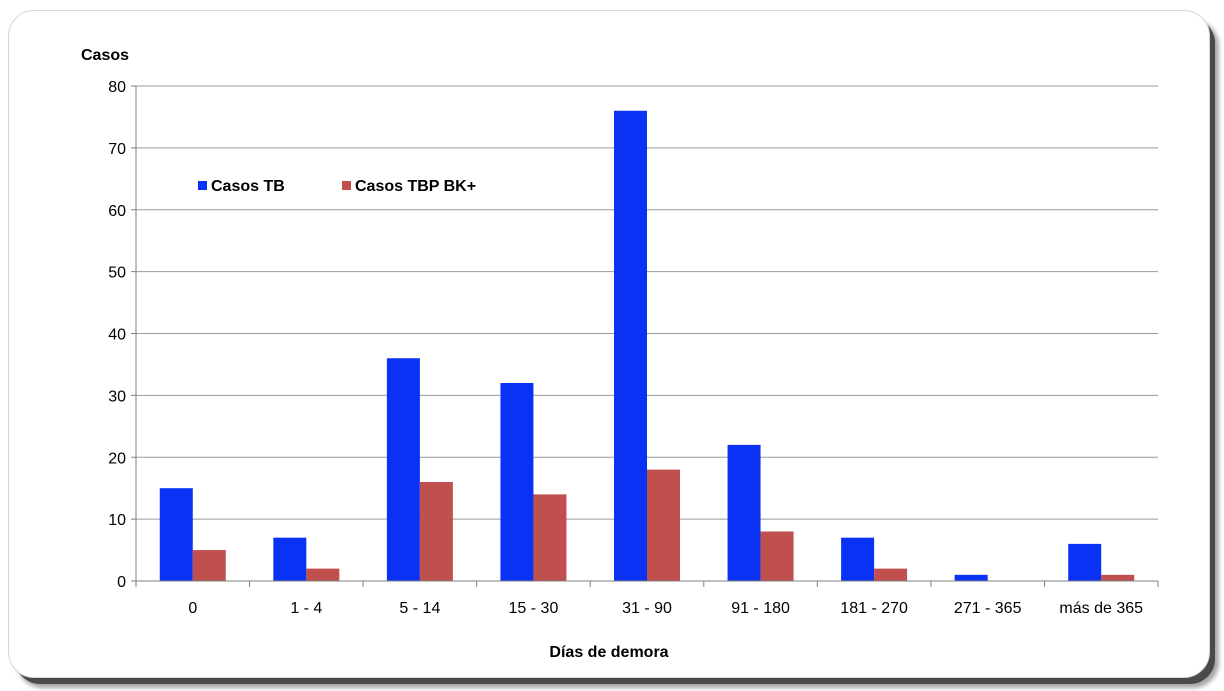  I want to click on legend-swatch-casos-tbp-bk, so click(346, 185).